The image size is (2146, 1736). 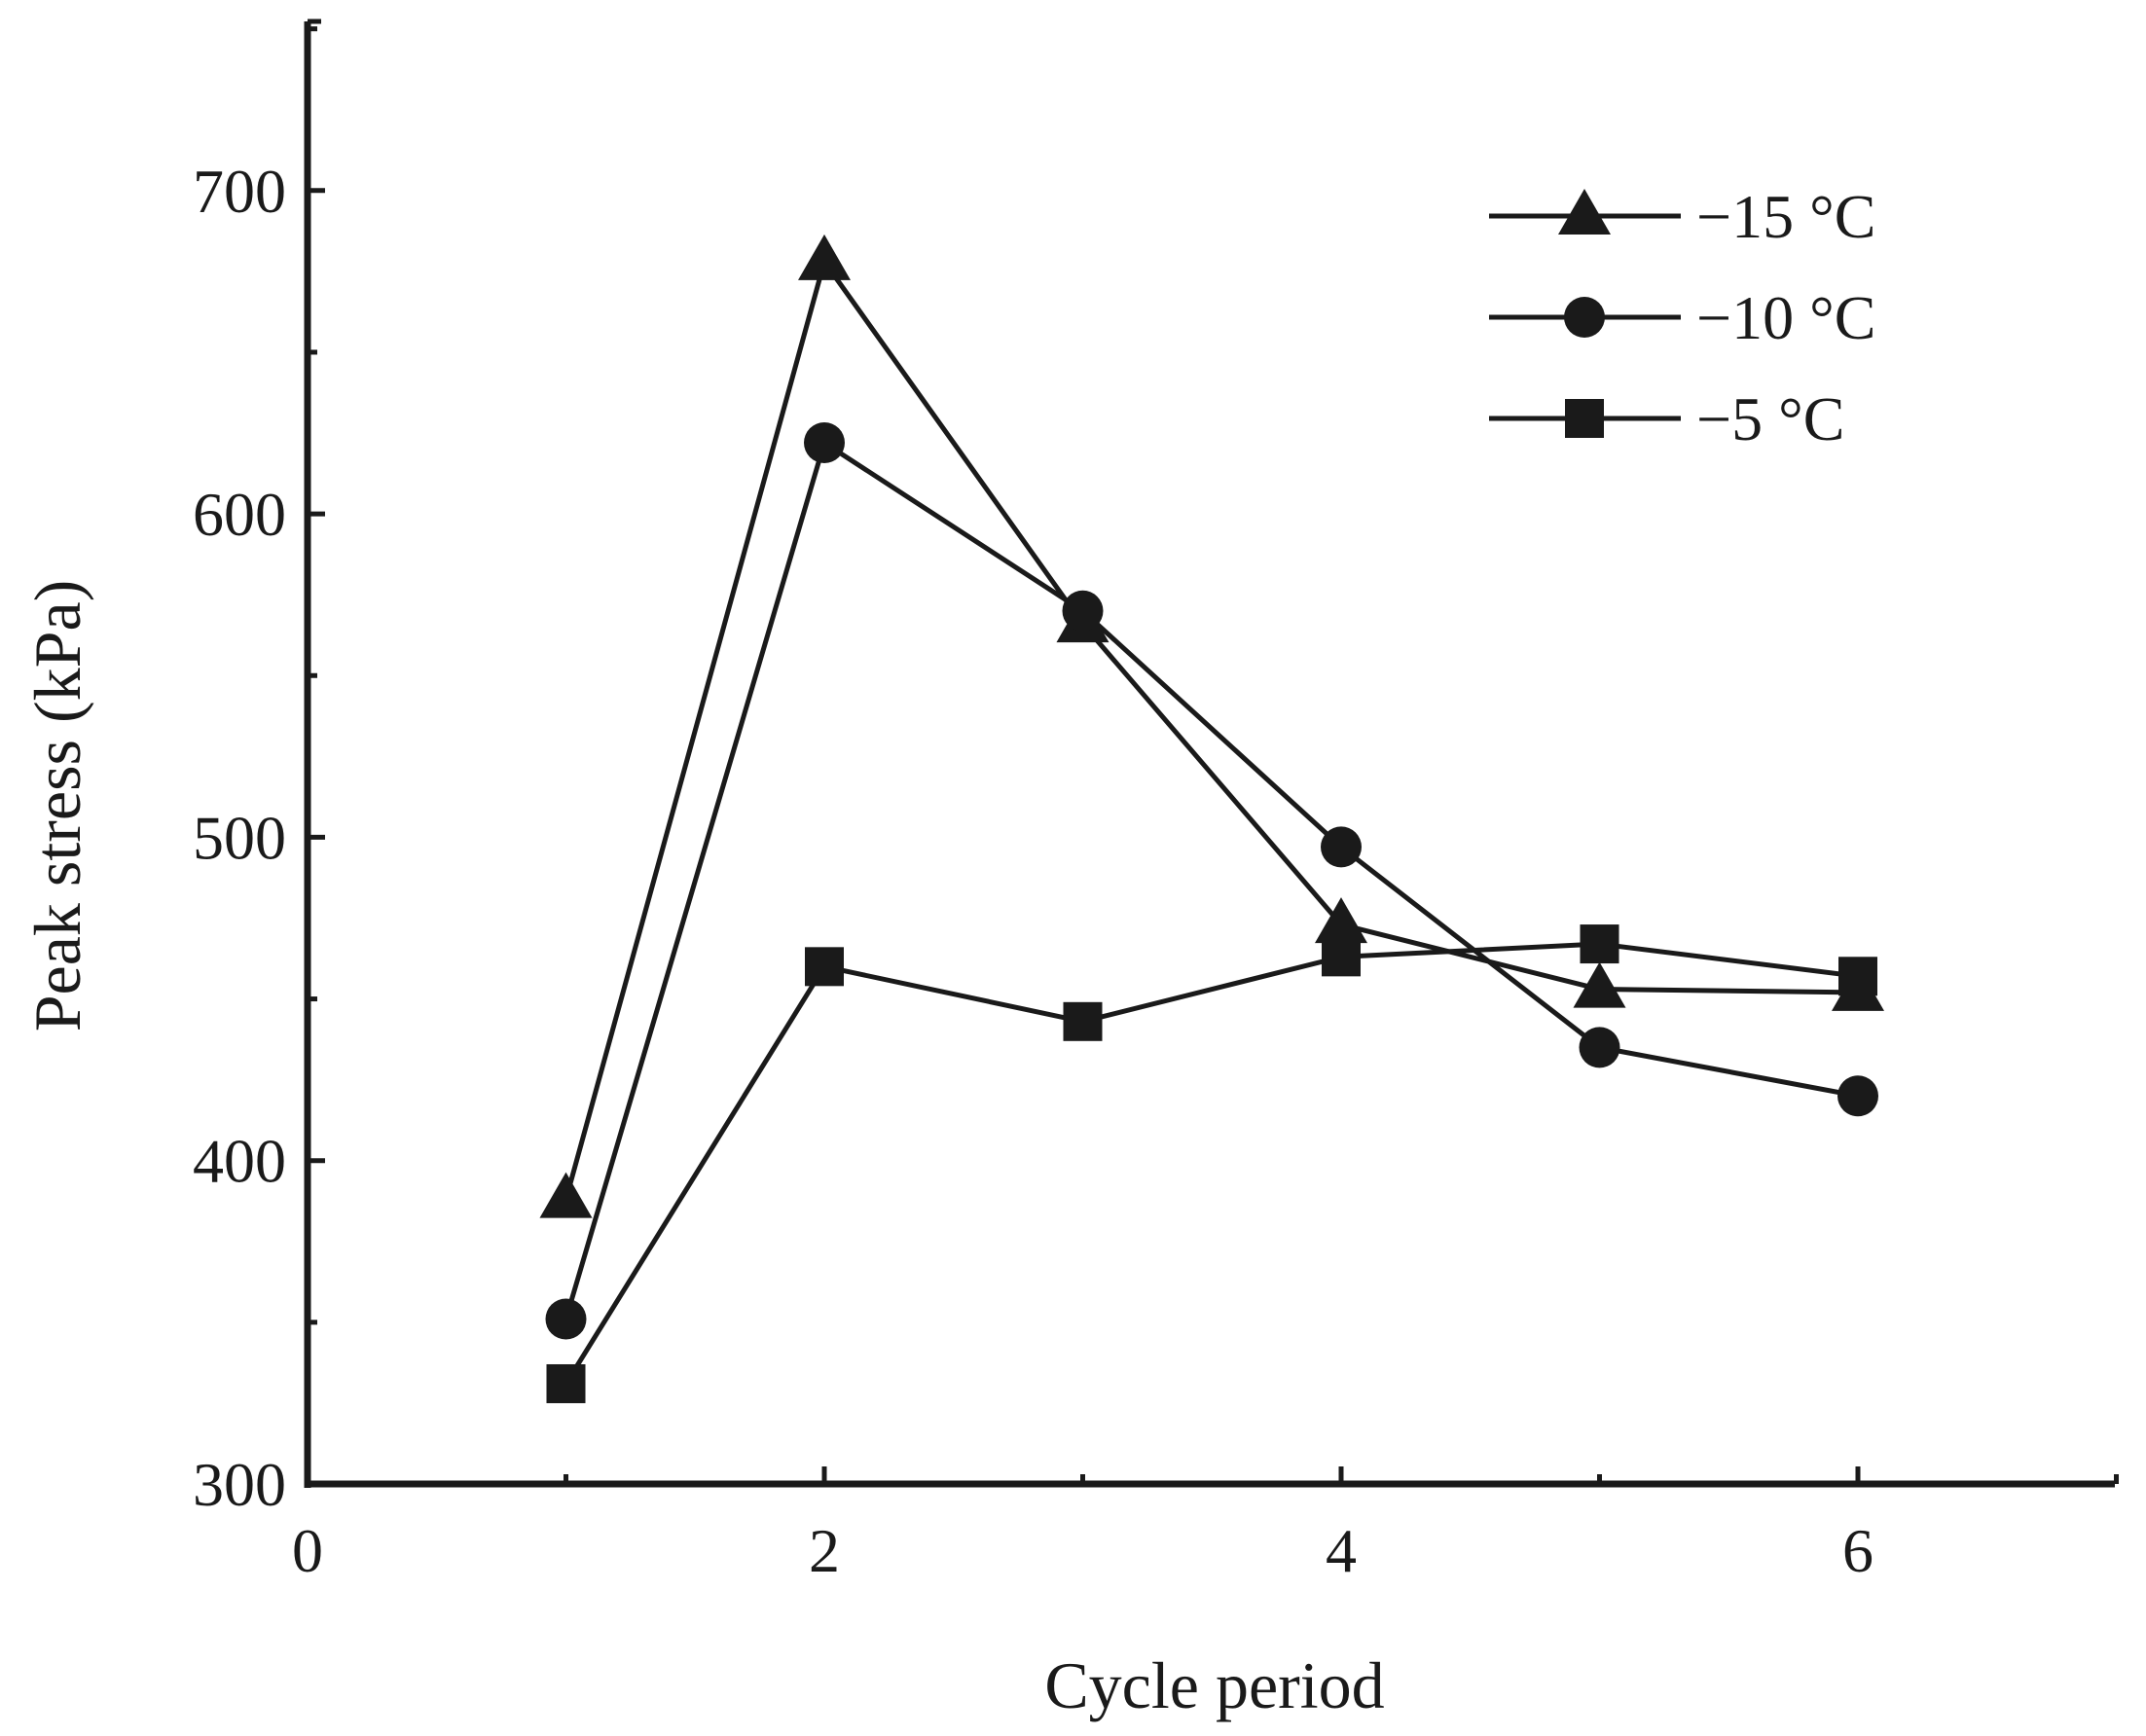 What do you see at coordinates (1341, 1551) in the screenshot?
I see `x-tick-label: 4` at bounding box center [1341, 1551].